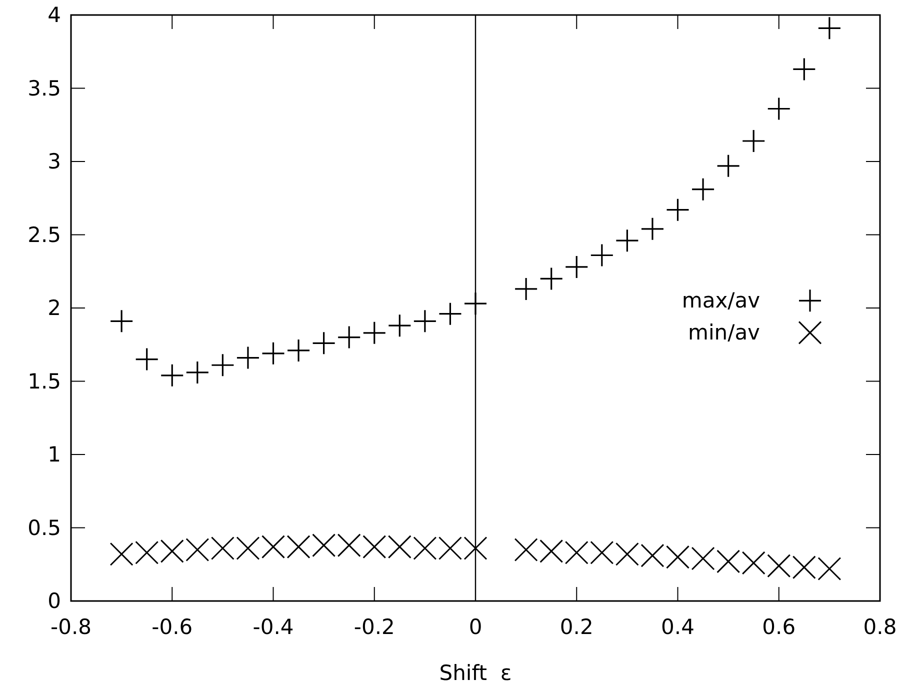 The image size is (906, 698). I want to click on y-tick-label: 3, so click(54, 162).